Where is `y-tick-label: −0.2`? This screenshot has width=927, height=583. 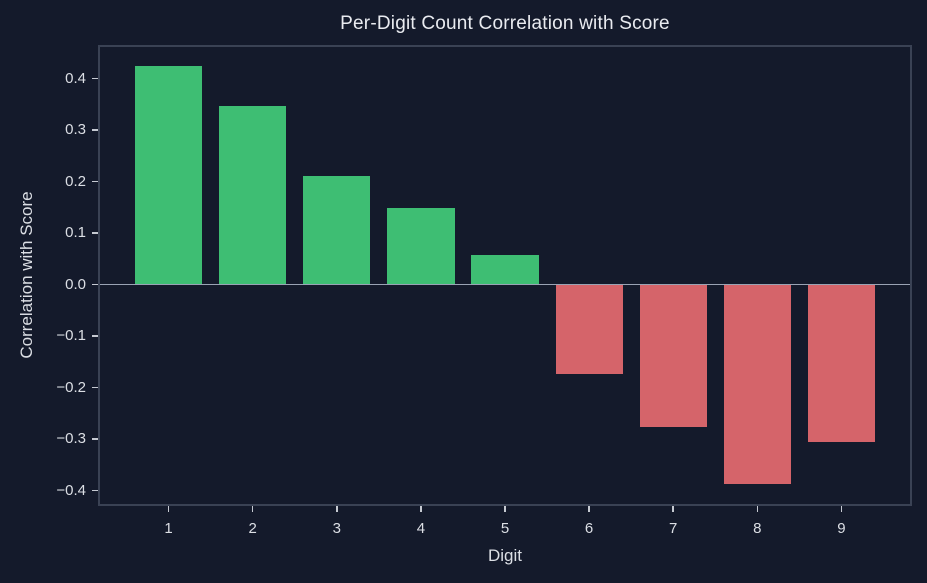
y-tick-label: −0.2 is located at coordinates (71, 387).